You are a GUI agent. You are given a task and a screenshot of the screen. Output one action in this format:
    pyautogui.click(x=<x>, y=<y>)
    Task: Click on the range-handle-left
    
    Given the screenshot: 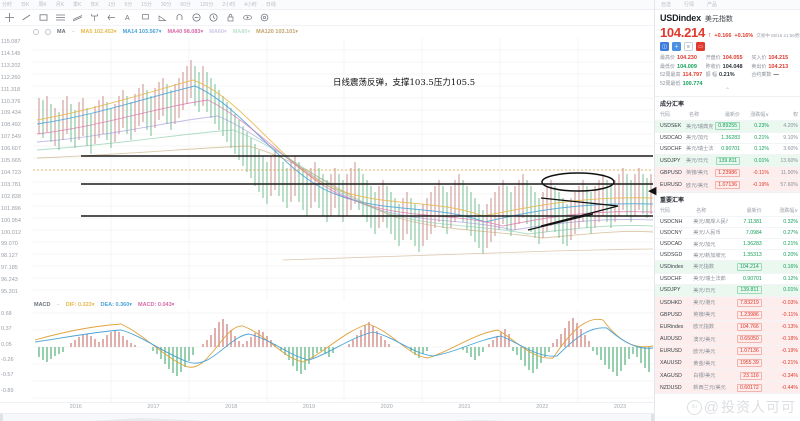 What is the action you would take?
    pyautogui.click(x=1, y=417)
    